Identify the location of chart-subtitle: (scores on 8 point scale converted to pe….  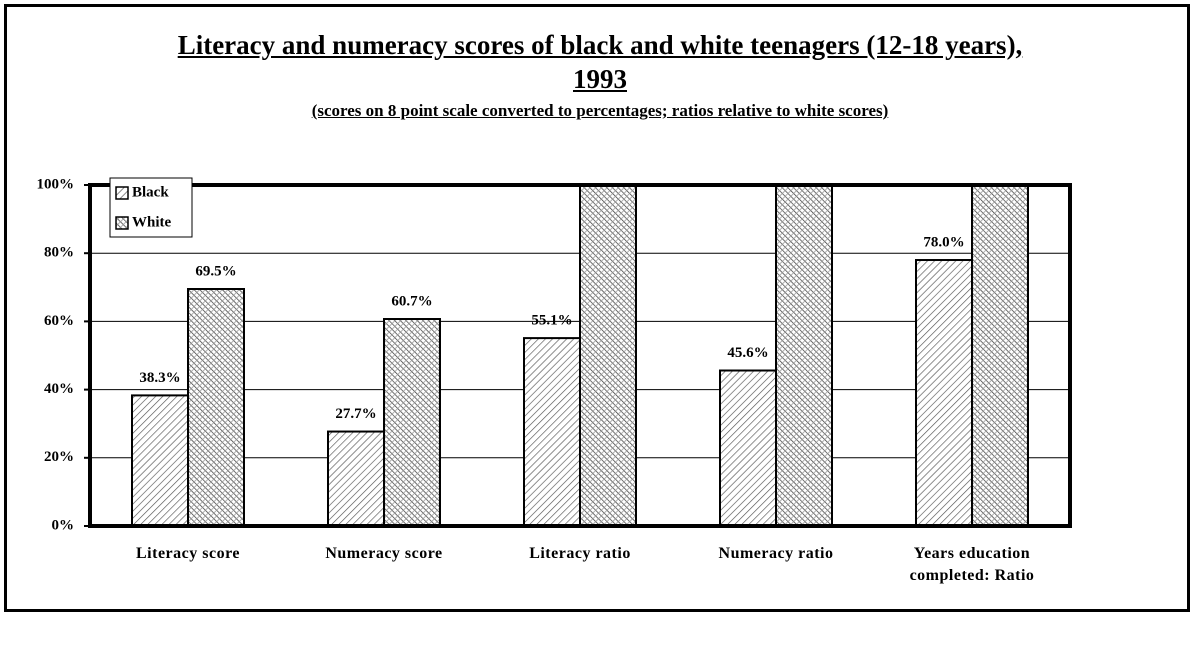
(600, 110).